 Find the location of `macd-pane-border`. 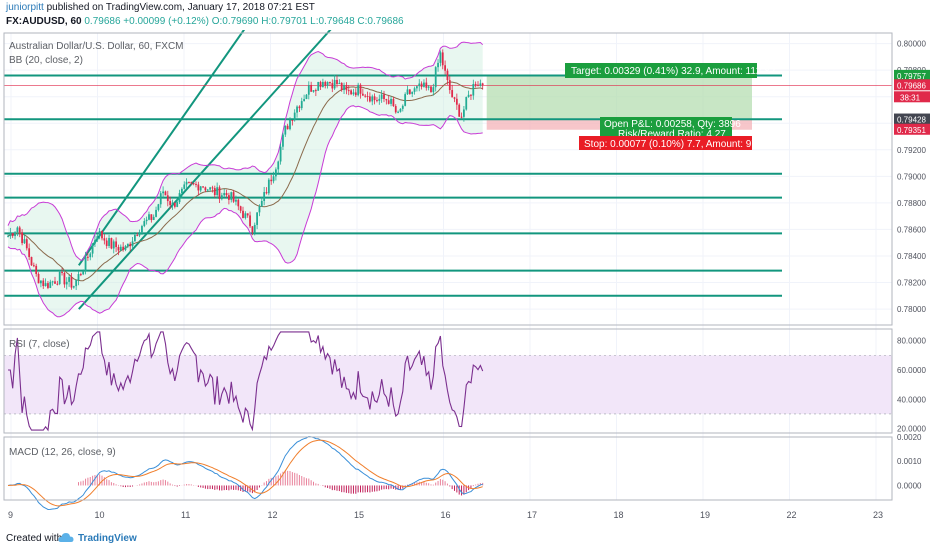

macd-pane-border is located at coordinates (448, 468).